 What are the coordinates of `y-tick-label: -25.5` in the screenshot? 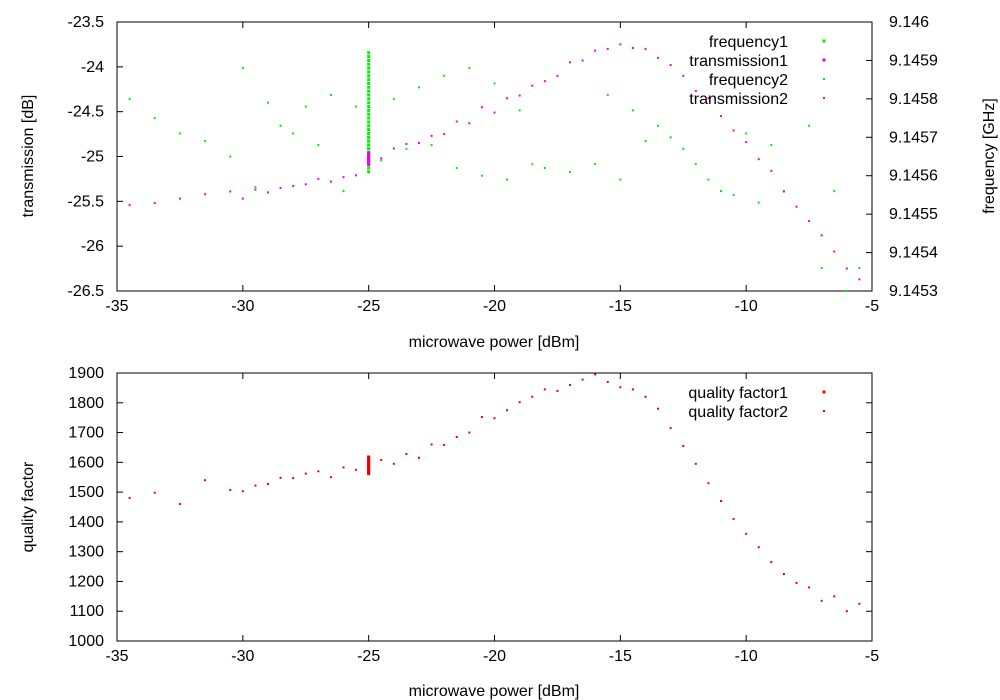 It's located at (86, 201).